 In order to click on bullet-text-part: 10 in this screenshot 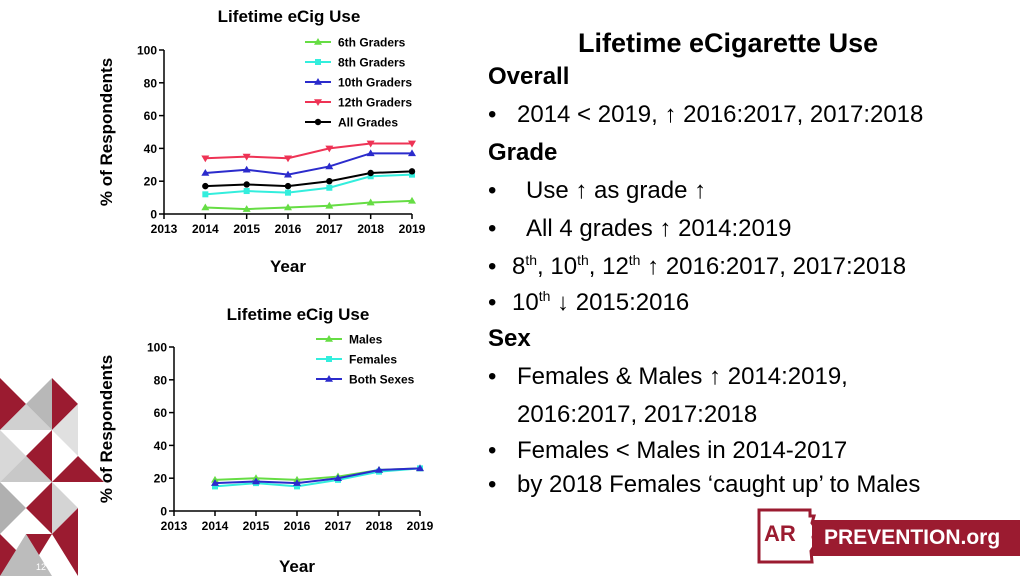, I will do `click(525, 302)`.